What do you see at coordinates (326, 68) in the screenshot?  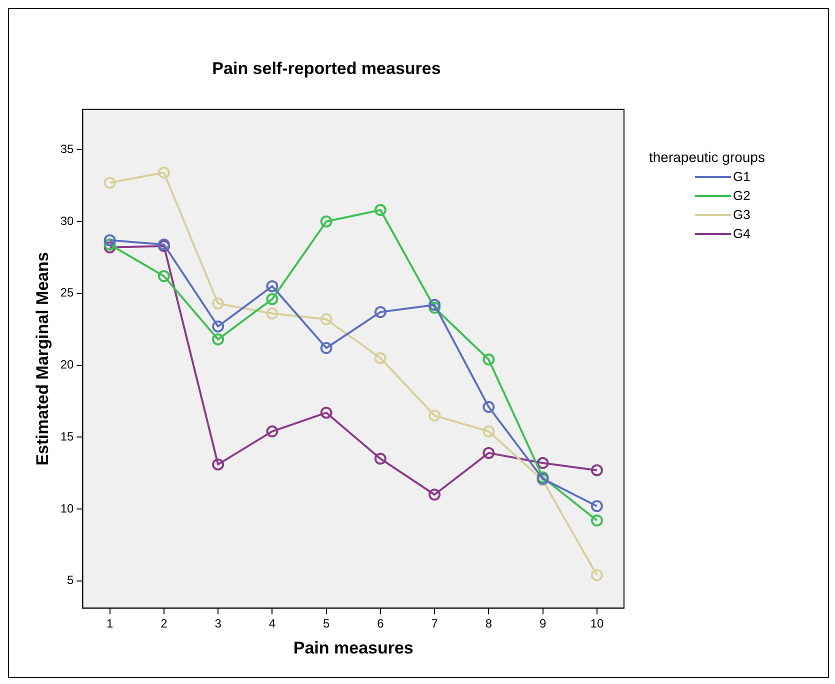 I see `chart-title: Pain self-reported measures` at bounding box center [326, 68].